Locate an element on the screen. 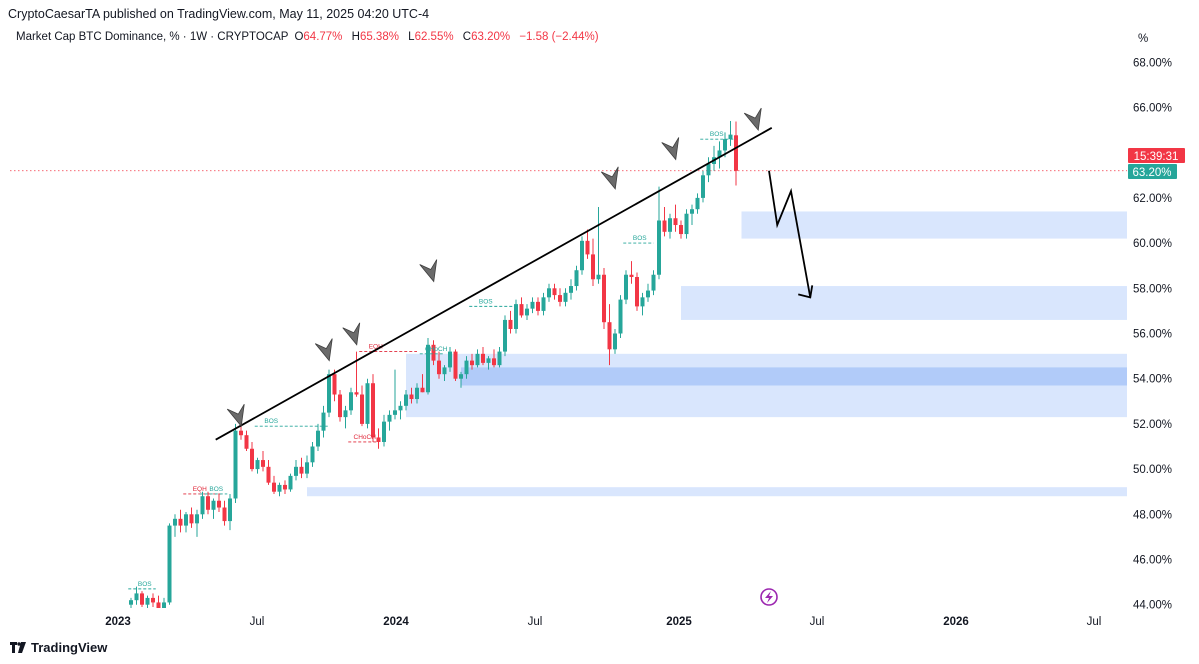 The image size is (1199, 664). tradingview-logo-icon is located at coordinates (18, 647).